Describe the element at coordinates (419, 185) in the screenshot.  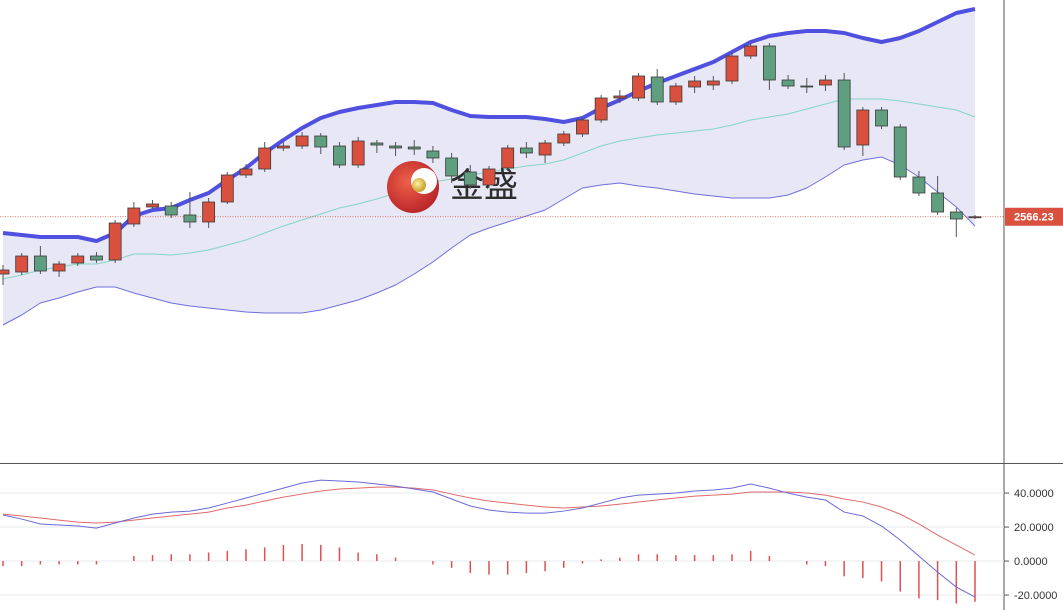
I see `logo-dot` at that location.